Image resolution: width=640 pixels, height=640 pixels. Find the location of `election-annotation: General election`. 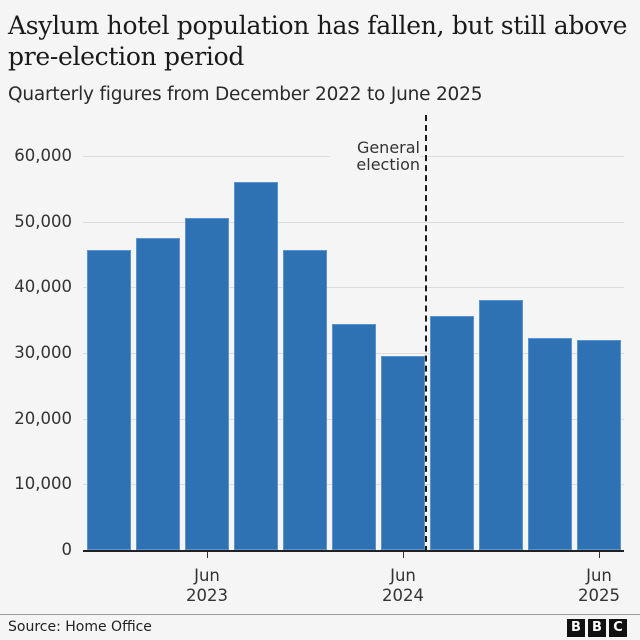

election-annotation: General election is located at coordinates (375, 156).